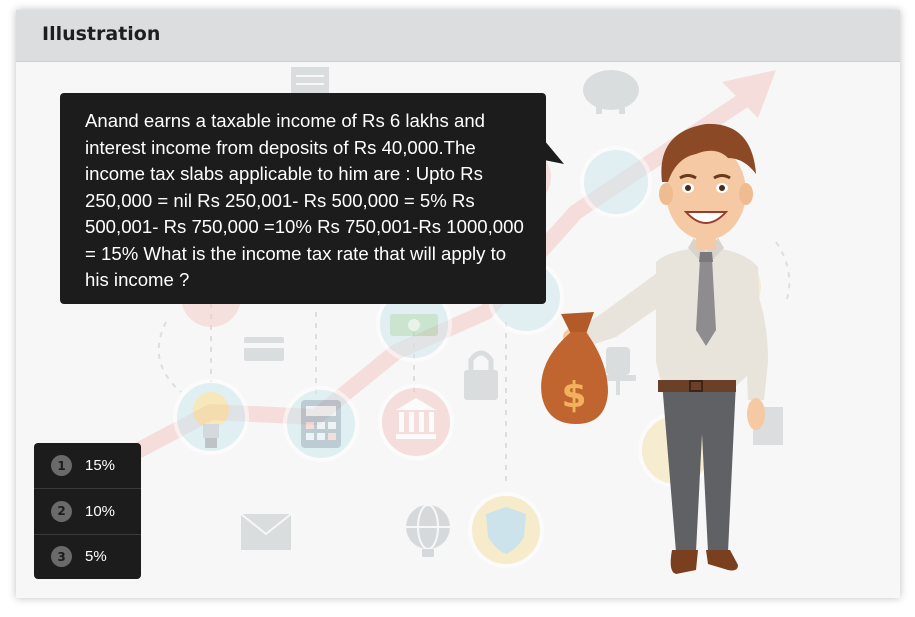 This screenshot has width=915, height=617. What do you see at coordinates (266, 531) in the screenshot?
I see `envelope-icon` at bounding box center [266, 531].